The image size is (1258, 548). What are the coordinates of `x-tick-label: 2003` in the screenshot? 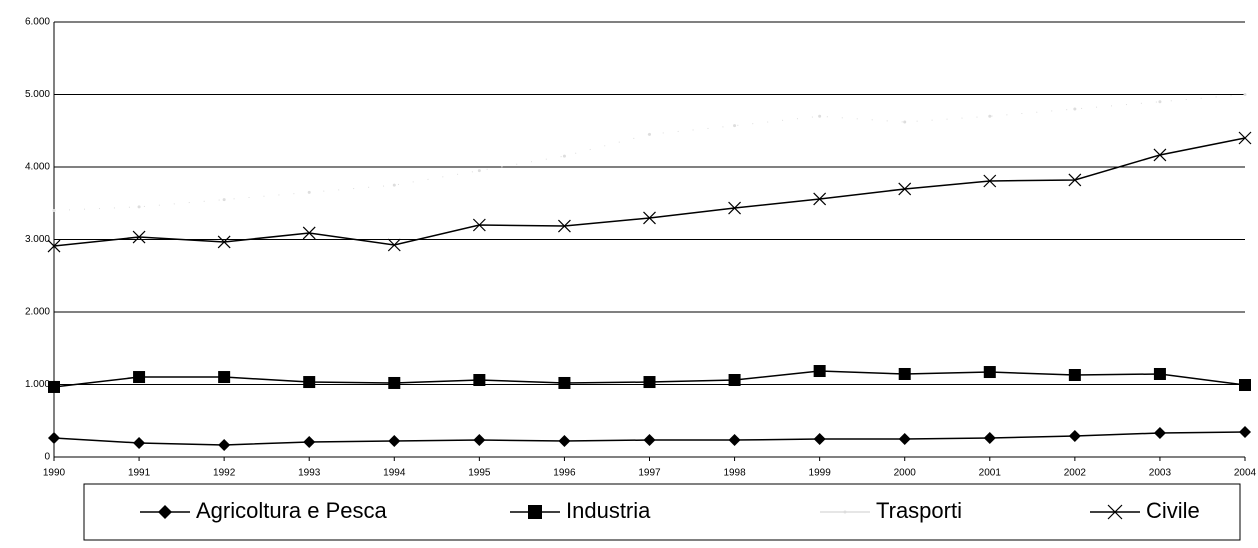 It's located at (1160, 473).